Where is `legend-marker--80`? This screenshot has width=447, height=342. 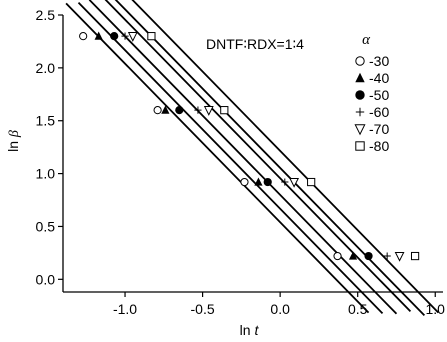
legend-marker--80 is located at coordinates (360, 146).